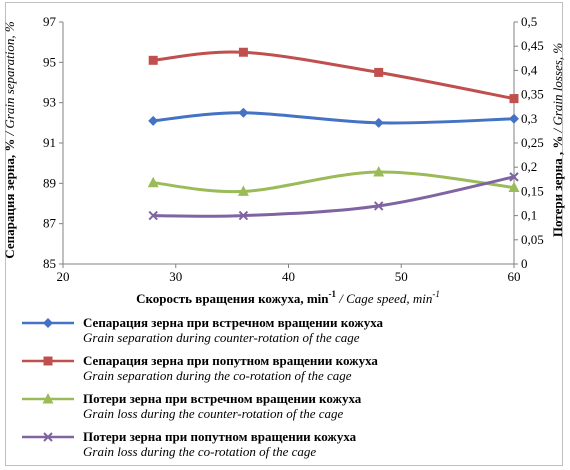  I want to click on y-left-tick-label: 87, so click(50, 223).